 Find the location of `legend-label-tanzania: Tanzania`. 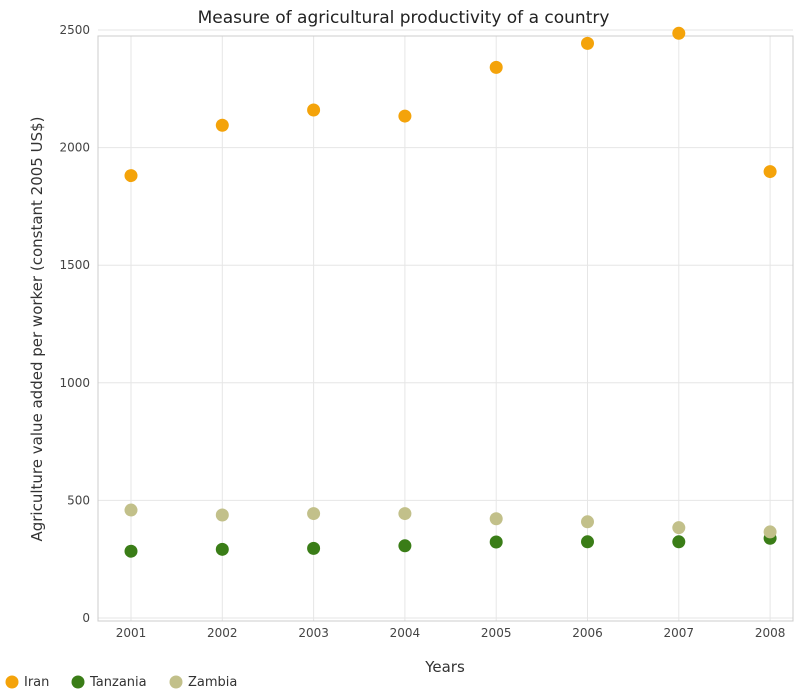

legend-label-tanzania: Tanzania is located at coordinates (118, 682).